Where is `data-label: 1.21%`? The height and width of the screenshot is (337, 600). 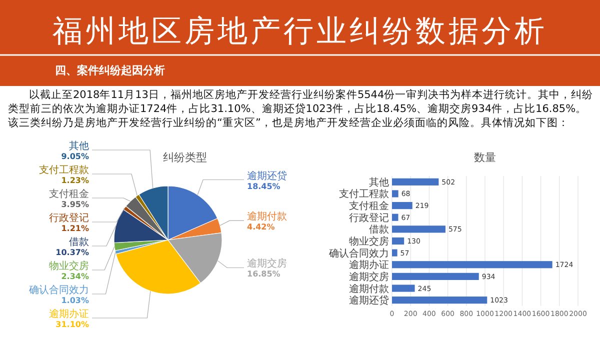 data-label: 1.21% is located at coordinates (75, 228).